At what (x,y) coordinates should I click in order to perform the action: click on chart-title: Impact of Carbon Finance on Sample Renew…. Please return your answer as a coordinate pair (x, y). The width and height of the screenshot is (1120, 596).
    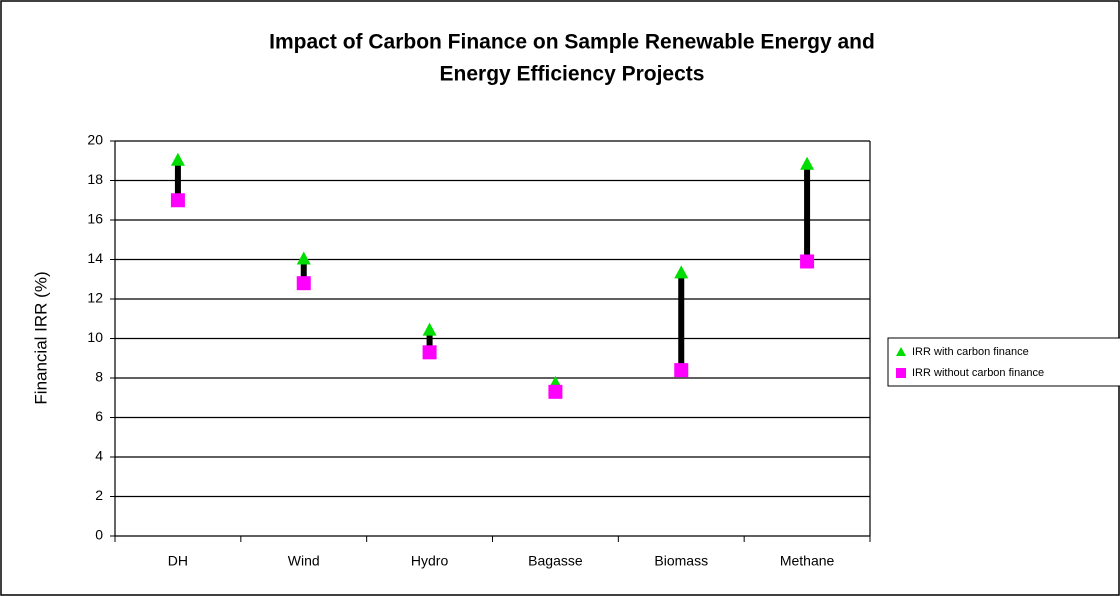
    Looking at the image, I should click on (572, 42).